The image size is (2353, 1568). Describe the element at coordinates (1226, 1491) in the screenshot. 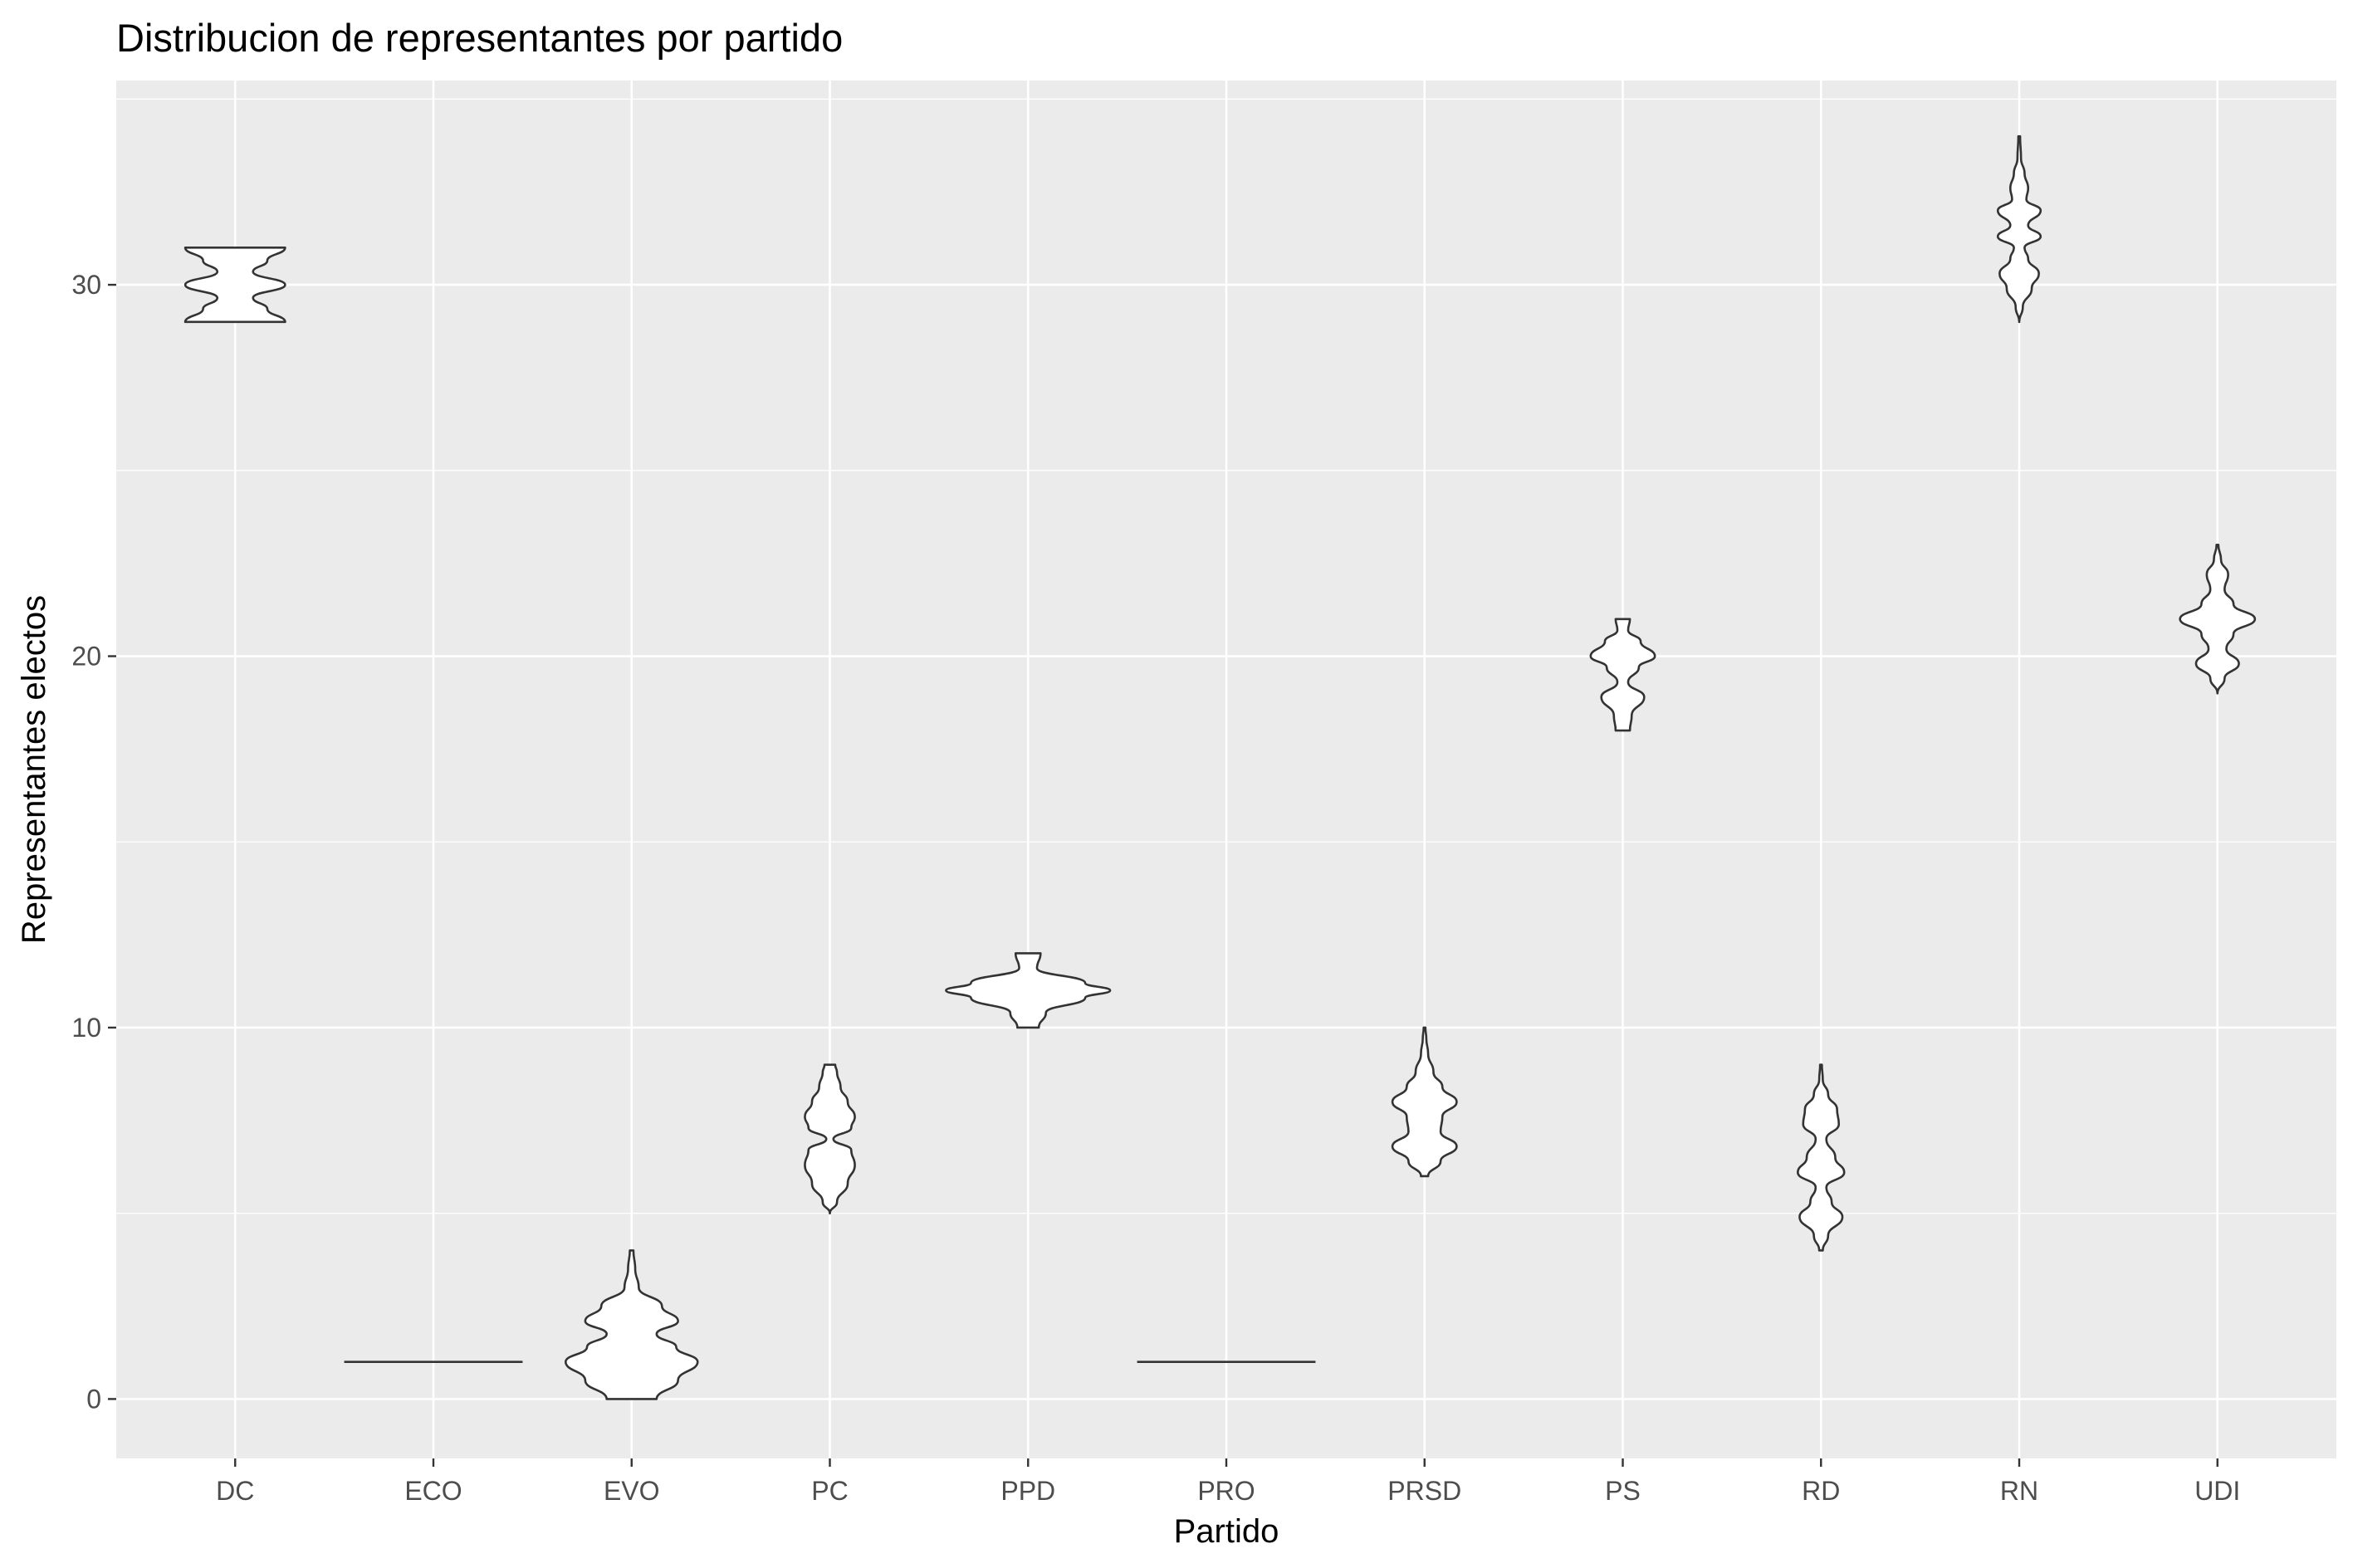

I see `x-tick-label: PRO` at that location.